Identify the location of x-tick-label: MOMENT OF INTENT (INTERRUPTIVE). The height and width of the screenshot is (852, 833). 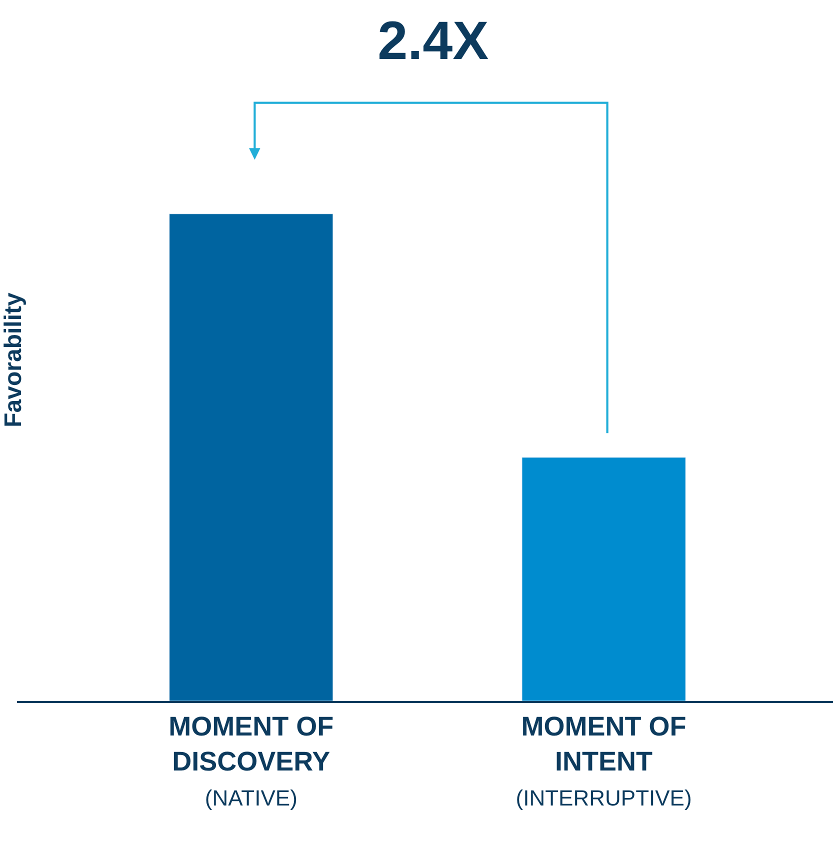
(604, 761).